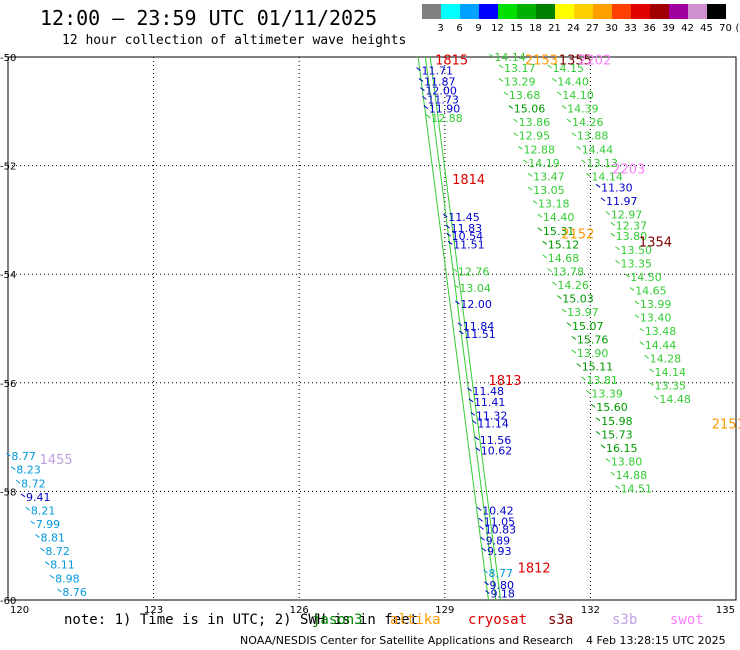 The width and height of the screenshot is (740, 650). What do you see at coordinates (559, 231) in the screenshot?
I see `wave-height-value: 15.31` at bounding box center [559, 231].